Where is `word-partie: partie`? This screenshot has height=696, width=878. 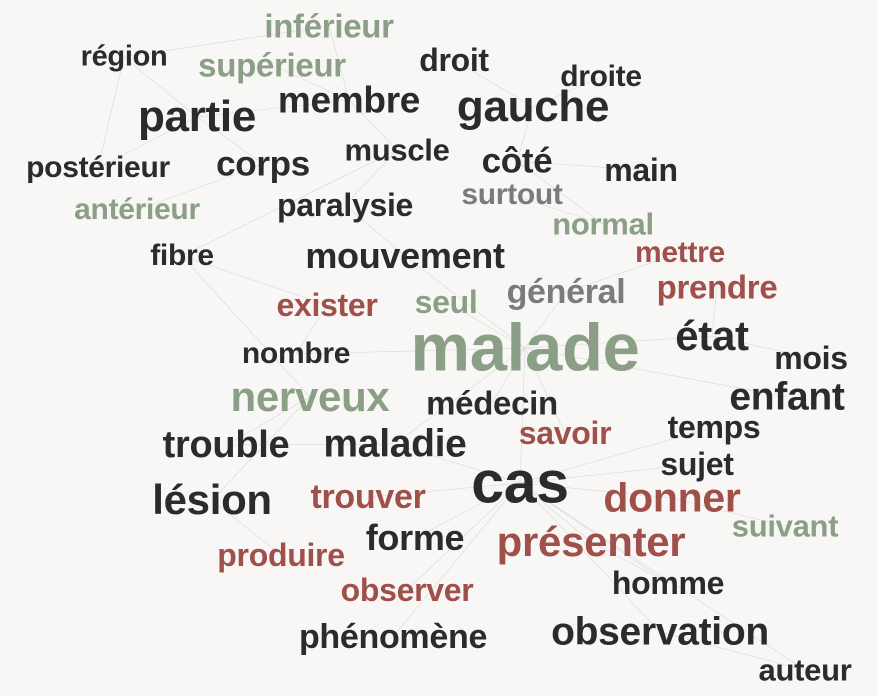
word-partie: partie is located at coordinates (197, 116).